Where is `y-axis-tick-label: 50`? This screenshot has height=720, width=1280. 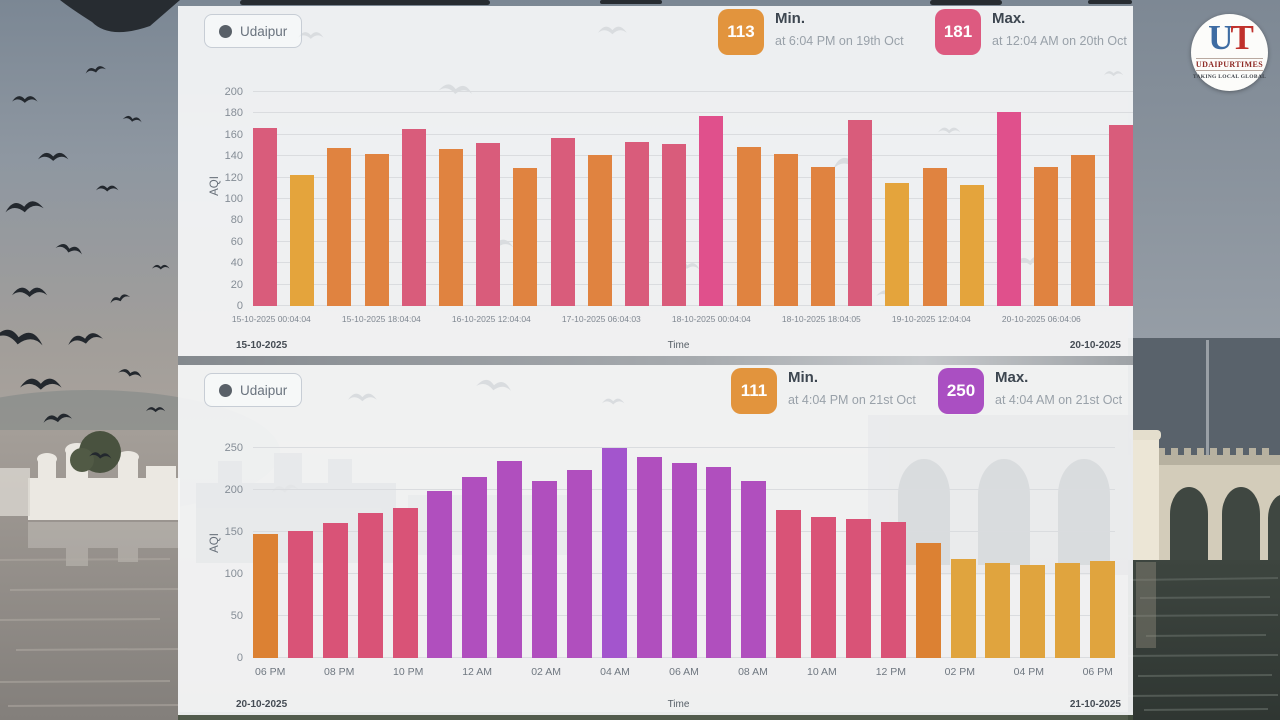
y-axis-tick-label: 50 is located at coordinates (236, 616).